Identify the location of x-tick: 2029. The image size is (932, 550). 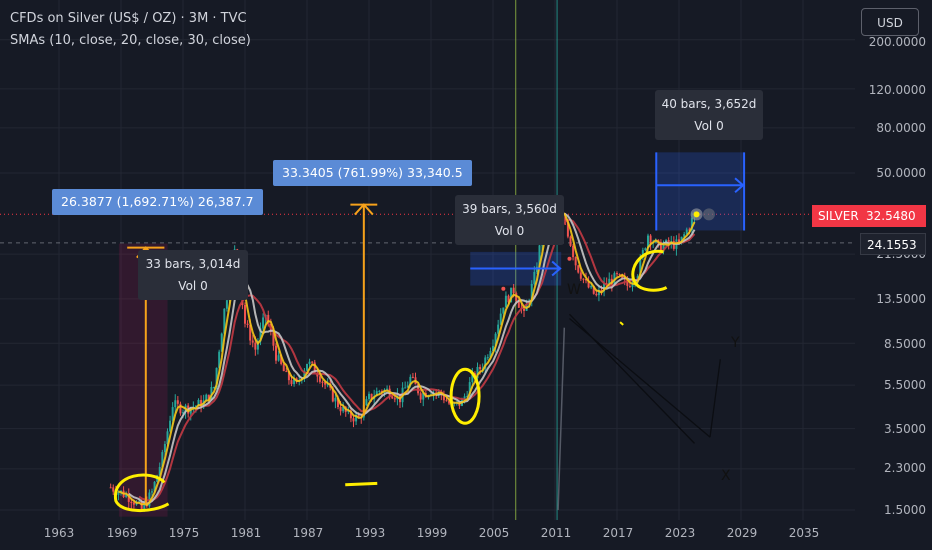
(742, 533).